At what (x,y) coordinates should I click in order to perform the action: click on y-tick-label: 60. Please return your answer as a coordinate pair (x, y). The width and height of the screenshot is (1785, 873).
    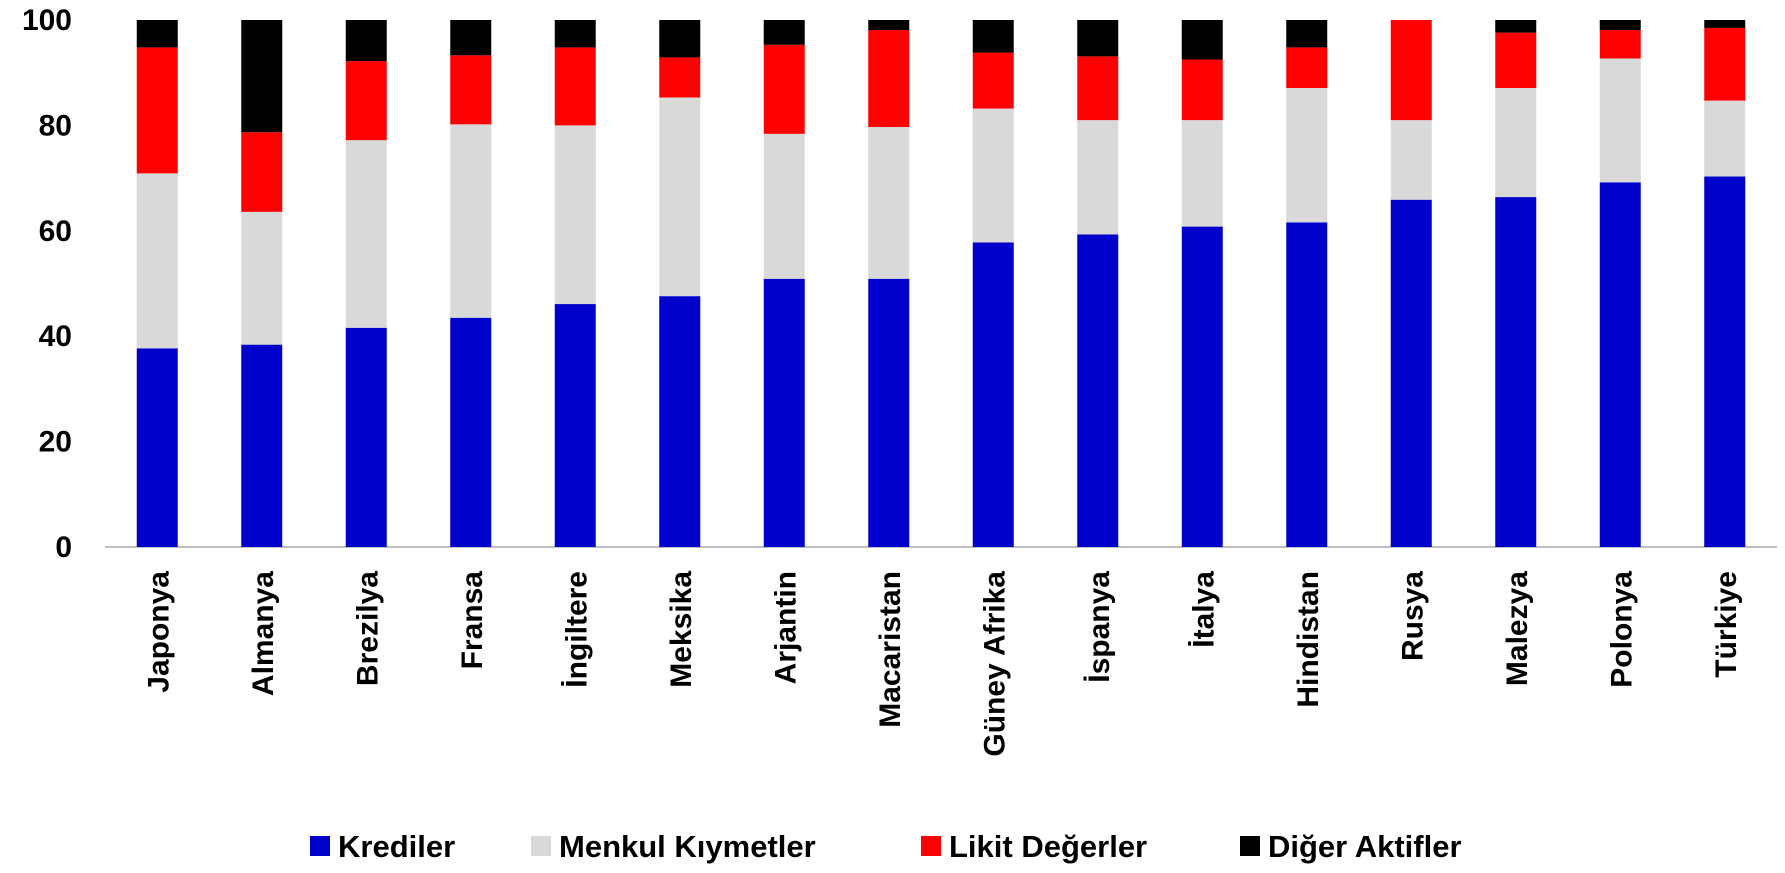
    Looking at the image, I should click on (55, 231).